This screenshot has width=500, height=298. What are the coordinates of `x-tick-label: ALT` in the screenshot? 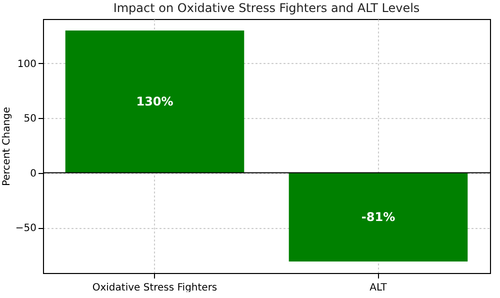 It's located at (379, 288).